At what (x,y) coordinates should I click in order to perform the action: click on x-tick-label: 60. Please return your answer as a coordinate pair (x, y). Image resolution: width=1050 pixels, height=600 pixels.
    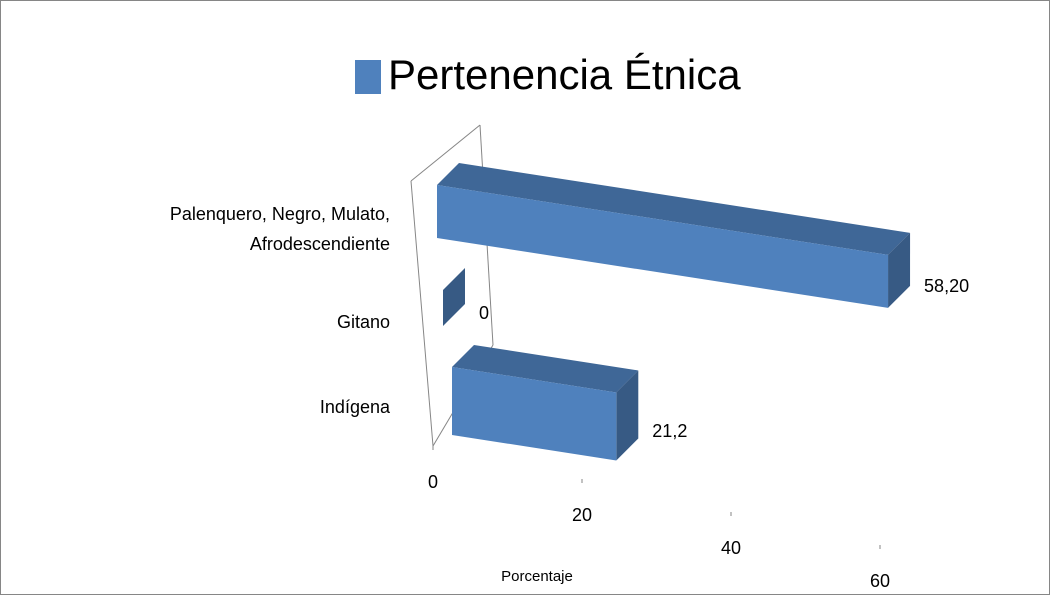
    Looking at the image, I should click on (880, 581).